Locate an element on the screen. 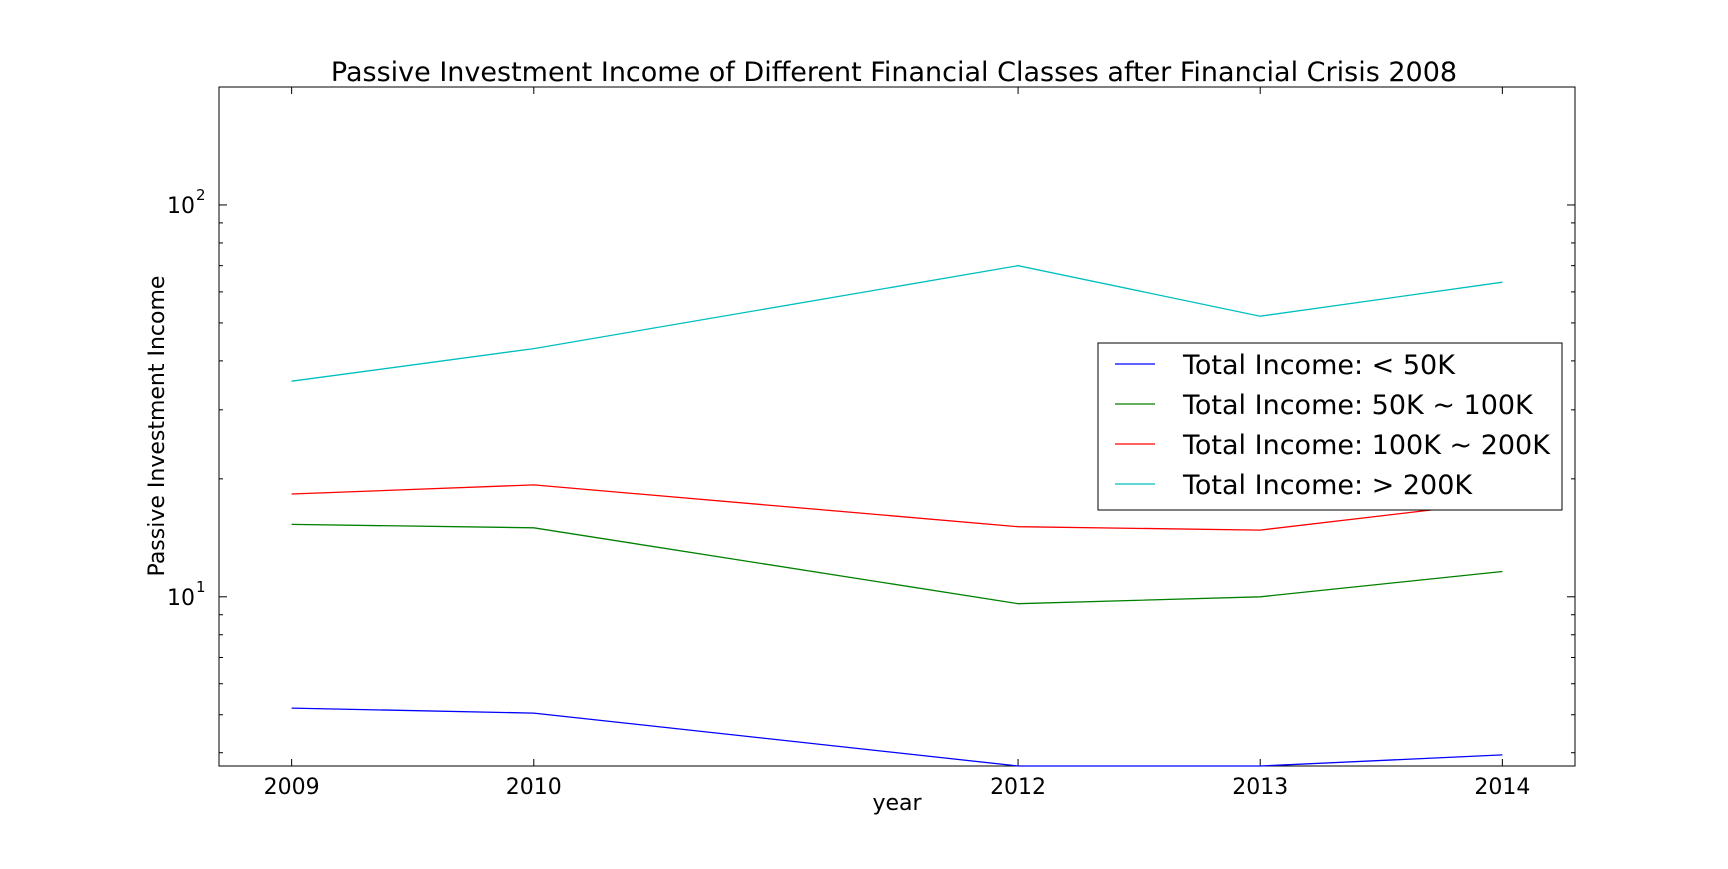 This screenshot has width=1728, height=869. legend-box is located at coordinates (1330, 426).